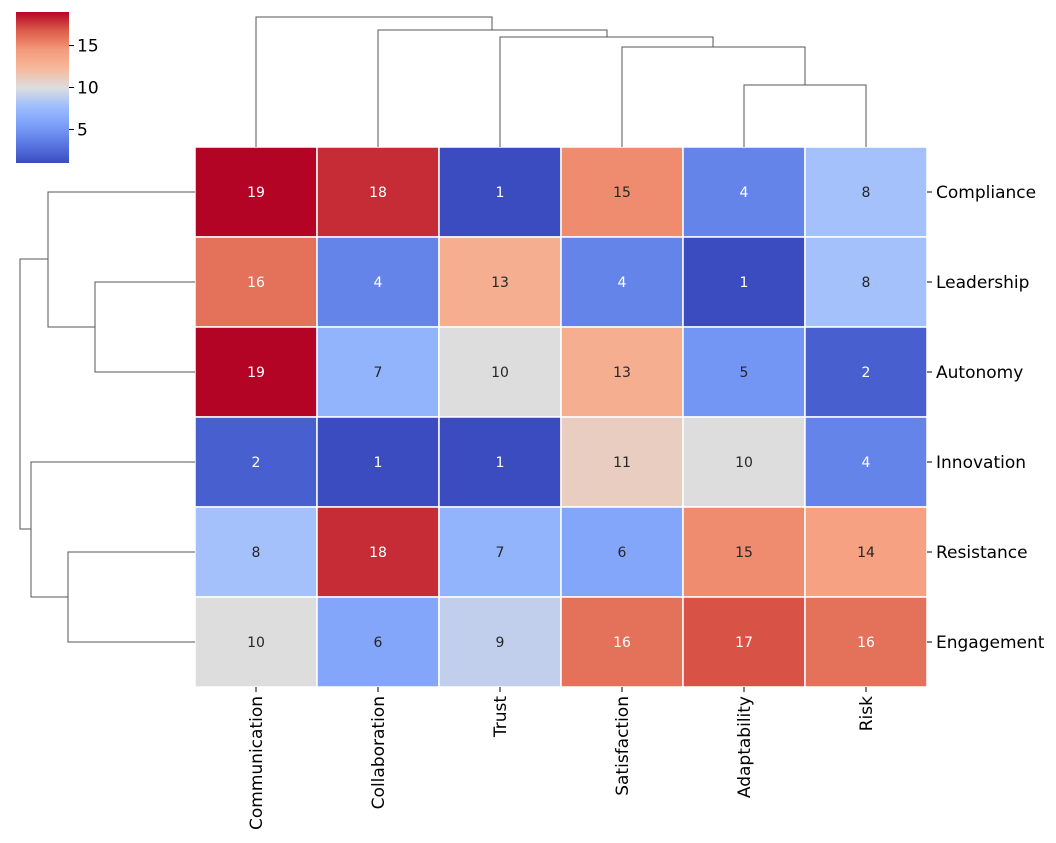 The height and width of the screenshot is (843, 1056). I want to click on row-label-compliance: Compliance, so click(986, 193).